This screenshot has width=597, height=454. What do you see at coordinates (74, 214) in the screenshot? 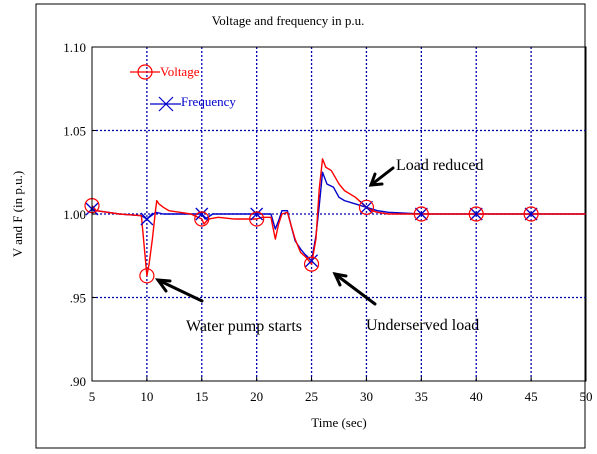
I see `y-tick-label: 1.00` at bounding box center [74, 214].